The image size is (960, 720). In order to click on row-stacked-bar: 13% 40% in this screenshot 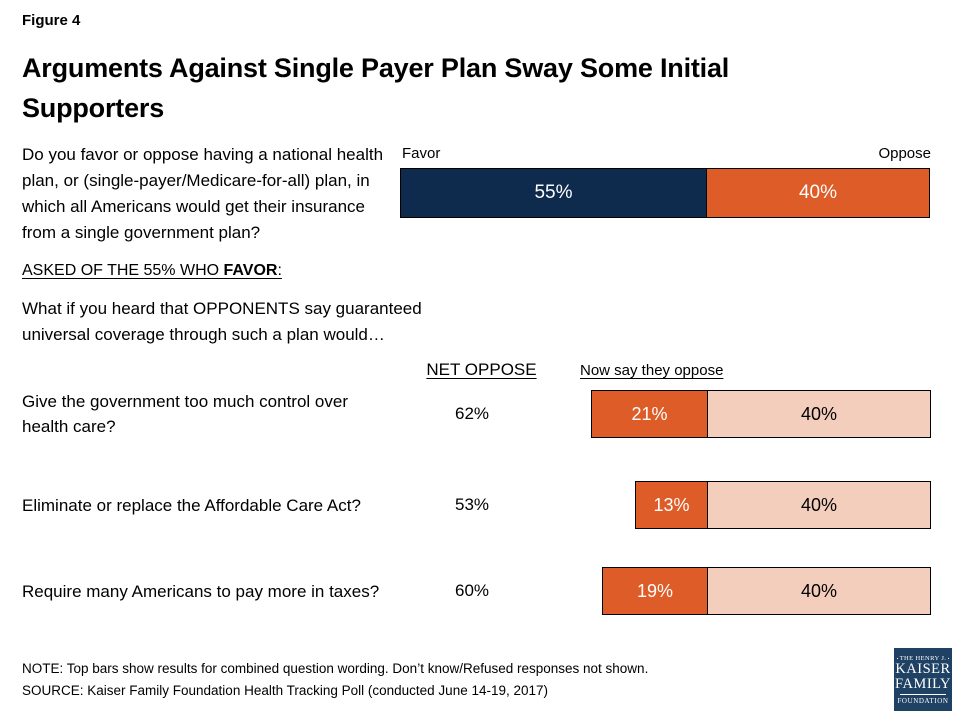, I will do `click(783, 505)`.